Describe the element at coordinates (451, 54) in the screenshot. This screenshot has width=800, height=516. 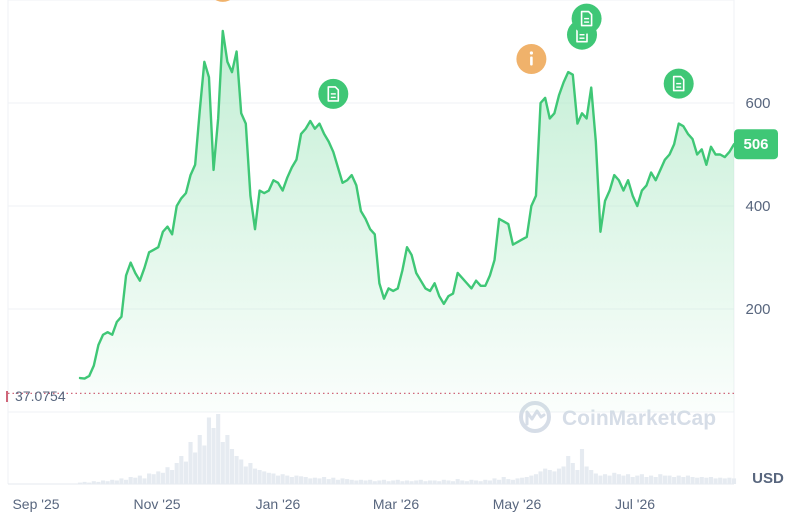
I see `event-markers` at that location.